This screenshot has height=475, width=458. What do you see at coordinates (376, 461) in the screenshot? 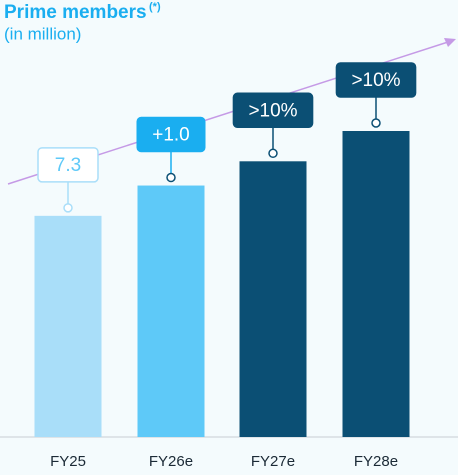
I see `x-tick-label: FY28e` at bounding box center [376, 461].